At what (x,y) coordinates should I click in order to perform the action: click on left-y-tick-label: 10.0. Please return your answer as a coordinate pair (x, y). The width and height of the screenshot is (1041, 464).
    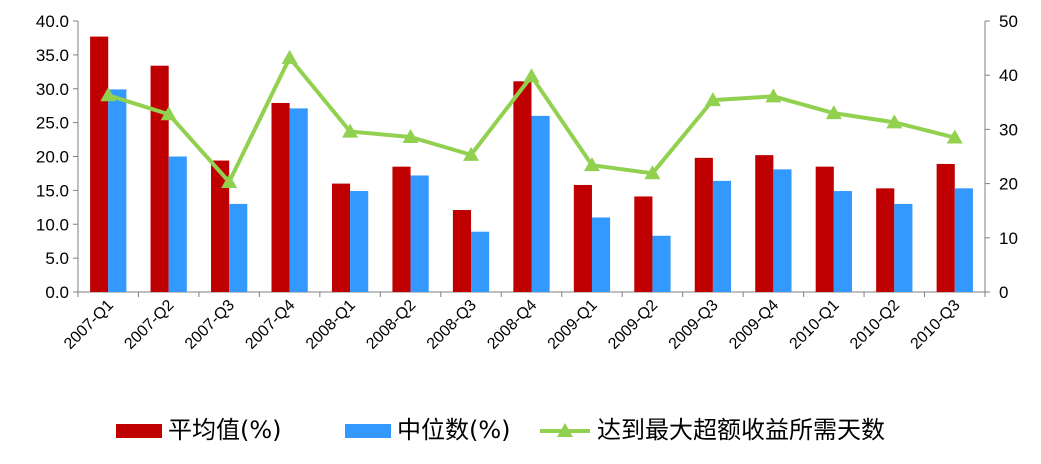
    Looking at the image, I should click on (52, 224).